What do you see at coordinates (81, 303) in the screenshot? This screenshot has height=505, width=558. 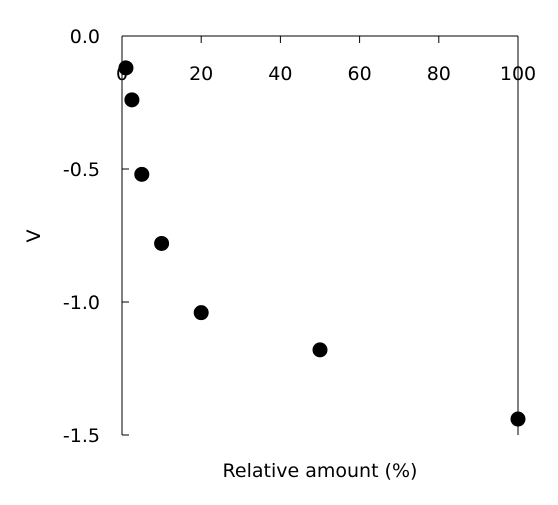 I see `y-tick-label: -1.0` at bounding box center [81, 303].